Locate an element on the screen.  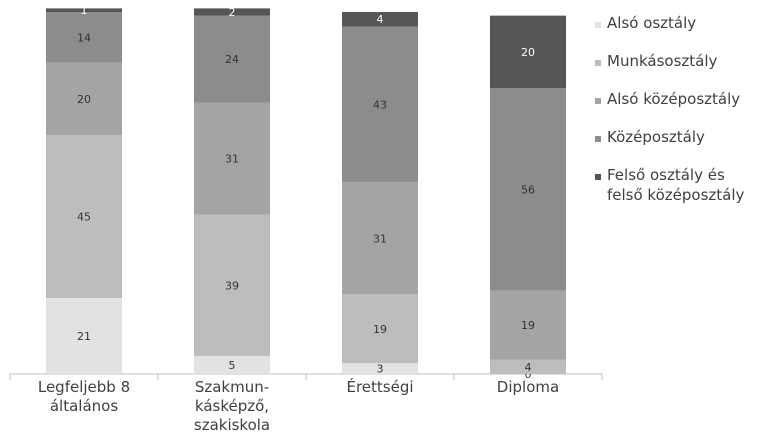
data-label: 21 is located at coordinates (84, 336).